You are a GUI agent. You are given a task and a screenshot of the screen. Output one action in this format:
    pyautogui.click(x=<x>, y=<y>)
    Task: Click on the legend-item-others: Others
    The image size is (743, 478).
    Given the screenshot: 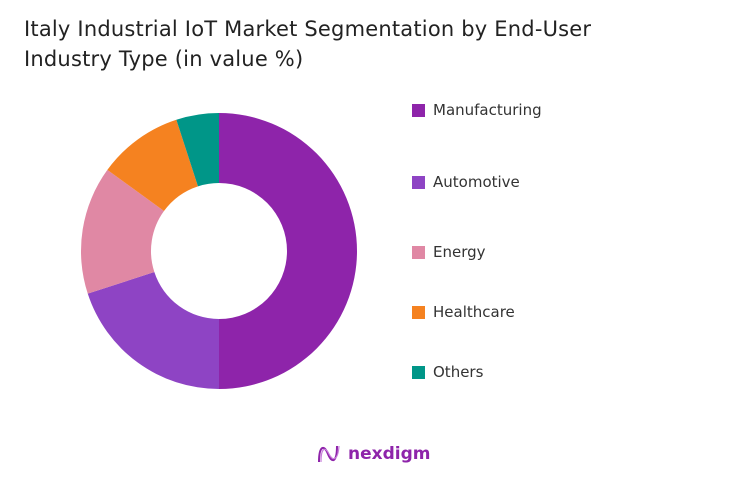 What is the action you would take?
    pyautogui.click(x=447, y=372)
    